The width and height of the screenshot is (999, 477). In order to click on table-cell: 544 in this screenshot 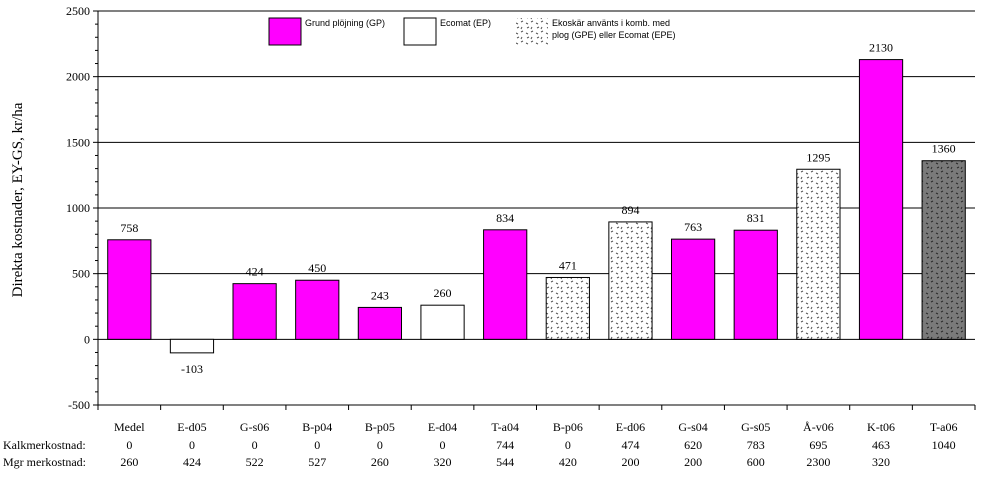, I will do `click(505, 462)`.